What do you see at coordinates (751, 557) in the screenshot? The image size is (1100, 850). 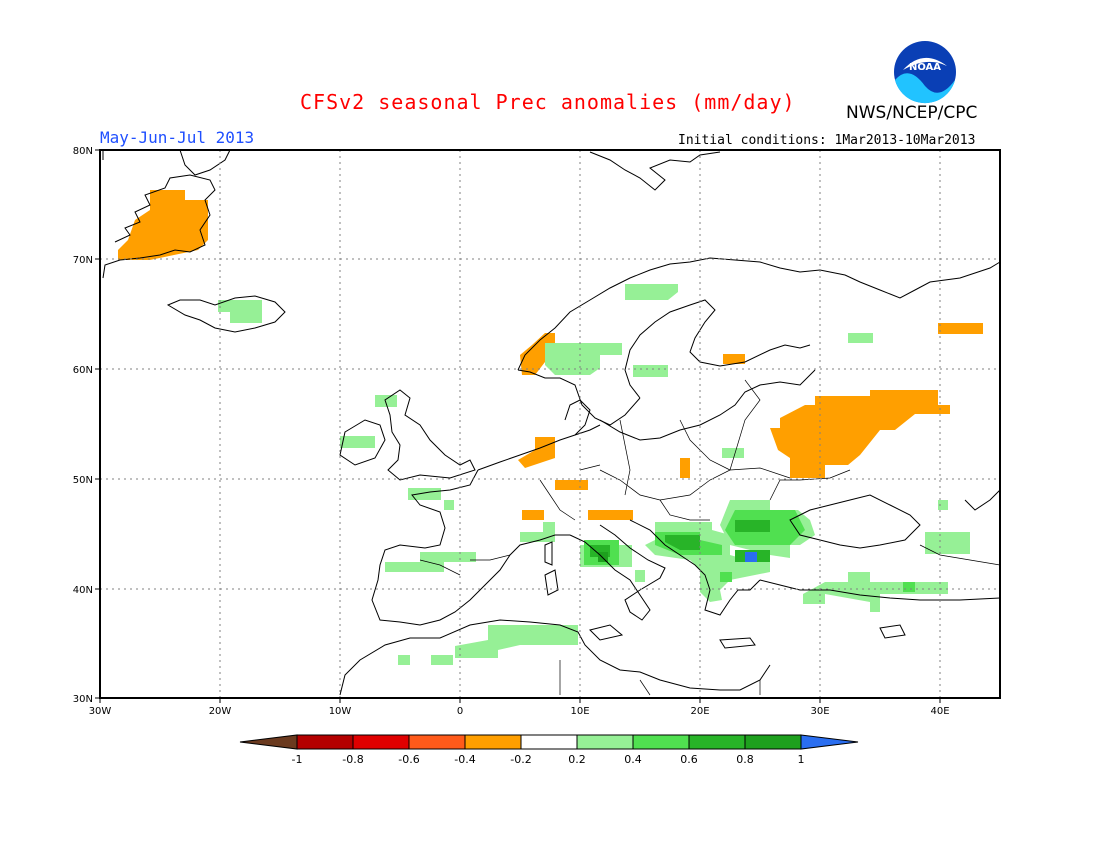 I see `anomaly-bulgaria-max` at bounding box center [751, 557].